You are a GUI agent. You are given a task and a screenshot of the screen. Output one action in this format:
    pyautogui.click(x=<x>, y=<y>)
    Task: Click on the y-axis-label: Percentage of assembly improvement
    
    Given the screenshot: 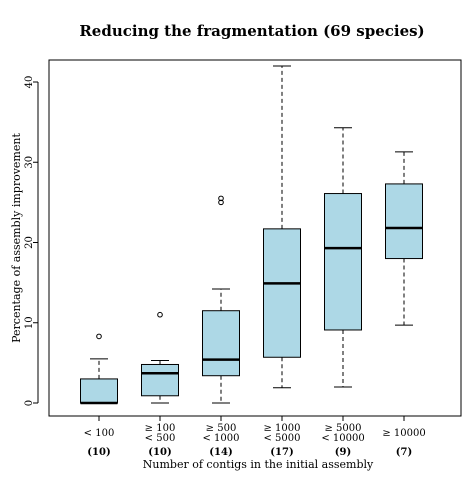 What is the action you would take?
    pyautogui.click(x=16, y=238)
    